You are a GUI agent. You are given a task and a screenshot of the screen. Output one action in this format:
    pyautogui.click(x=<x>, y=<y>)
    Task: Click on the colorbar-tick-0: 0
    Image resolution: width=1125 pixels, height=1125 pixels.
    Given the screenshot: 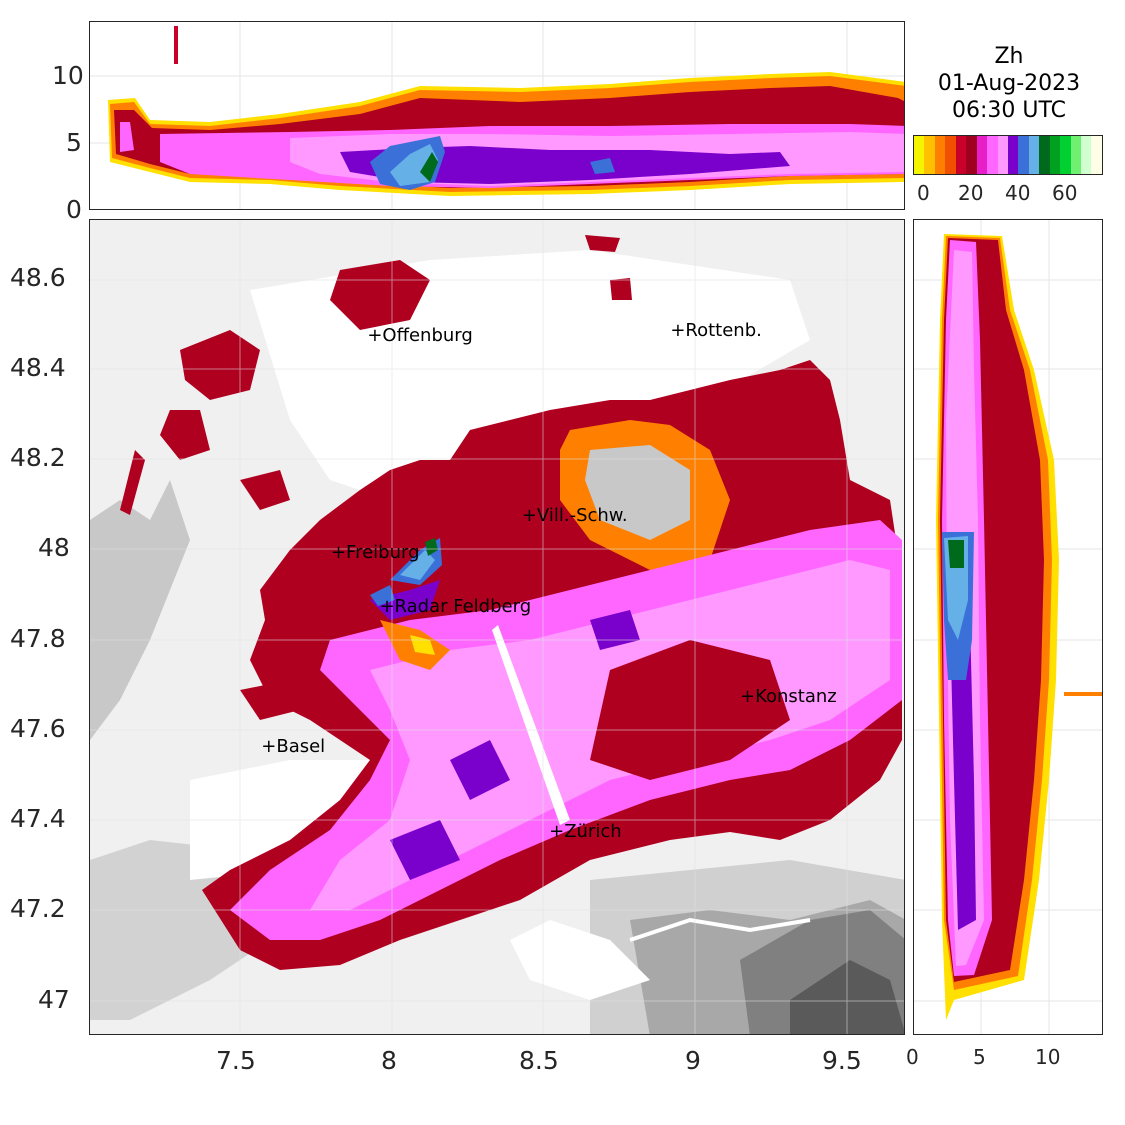 What is the action you would take?
    pyautogui.click(x=923, y=193)
    